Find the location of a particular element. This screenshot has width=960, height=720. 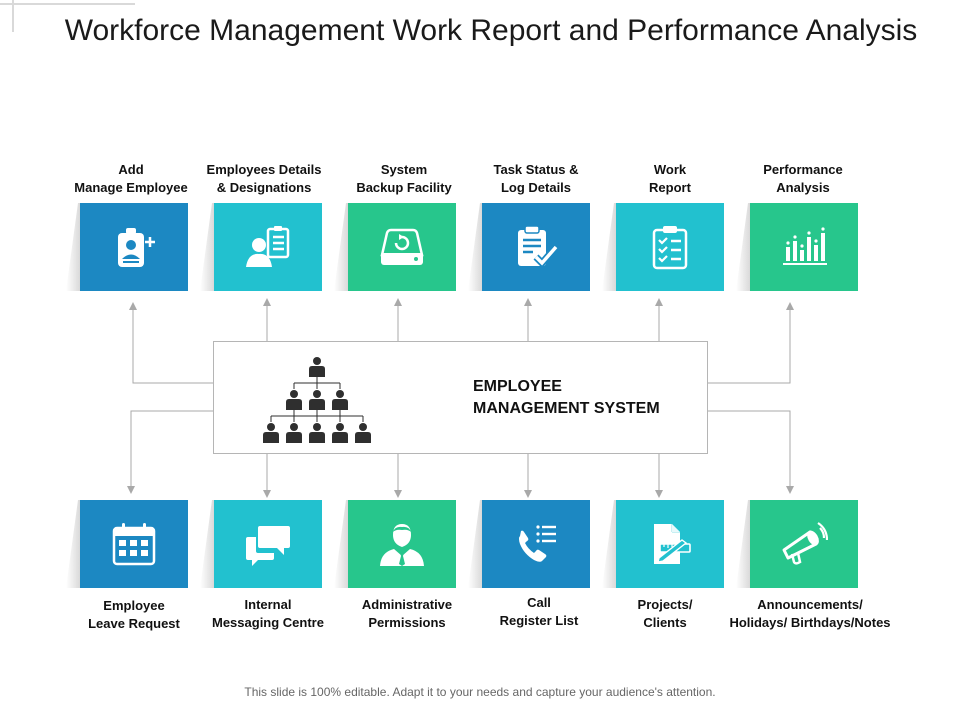

chat-bubbles-icon is located at coordinates (268, 546).